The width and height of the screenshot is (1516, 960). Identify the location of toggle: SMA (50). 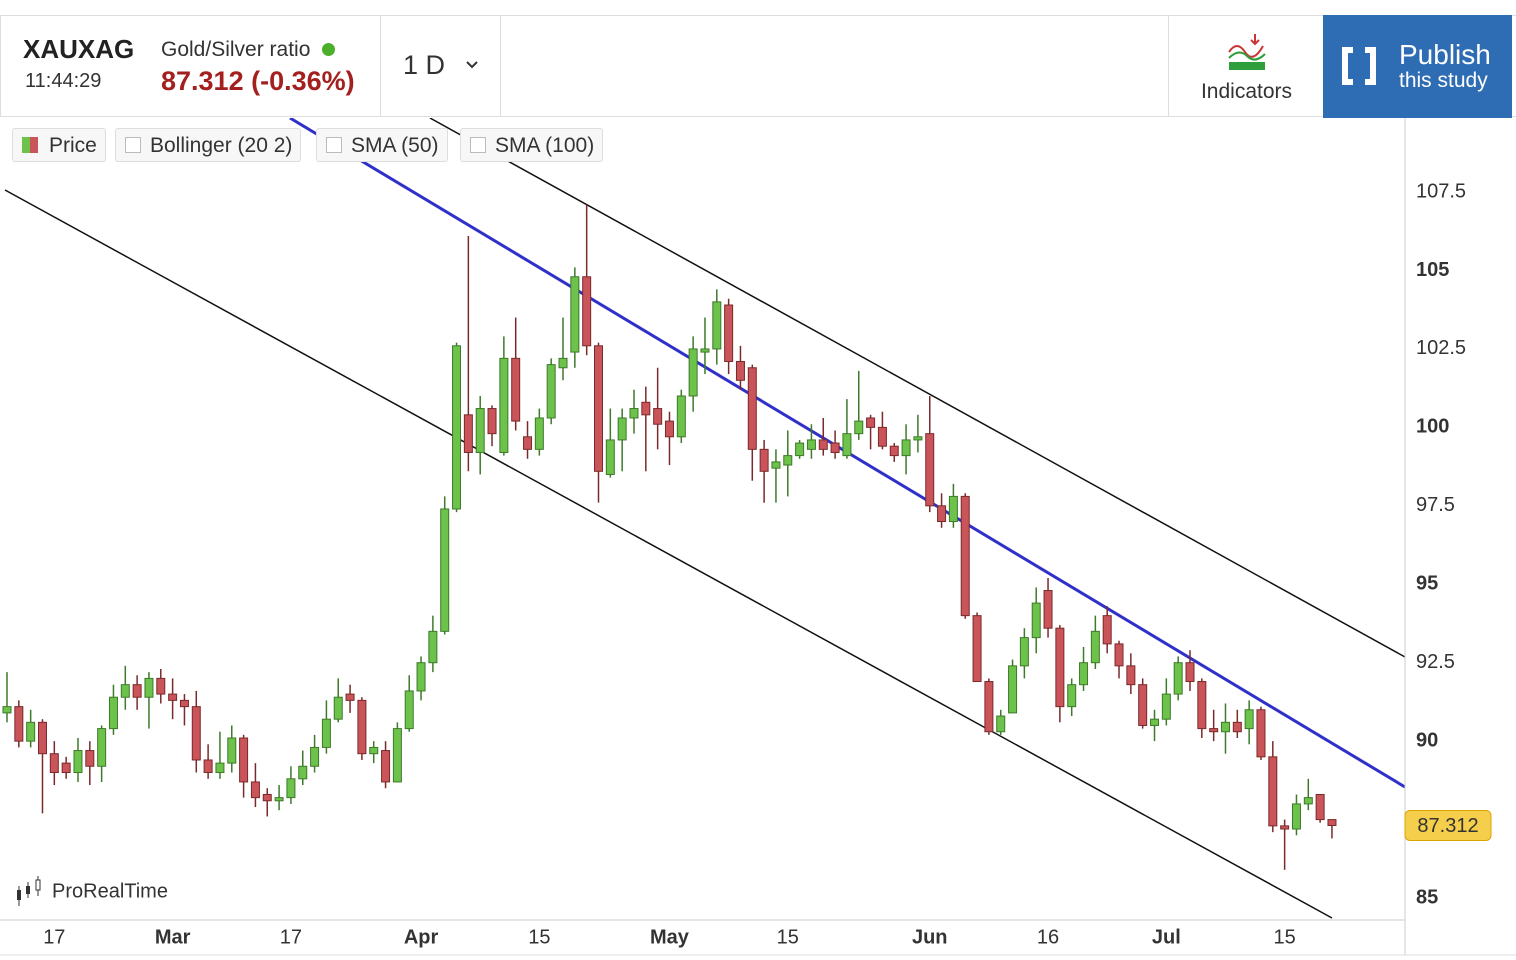
(382, 145).